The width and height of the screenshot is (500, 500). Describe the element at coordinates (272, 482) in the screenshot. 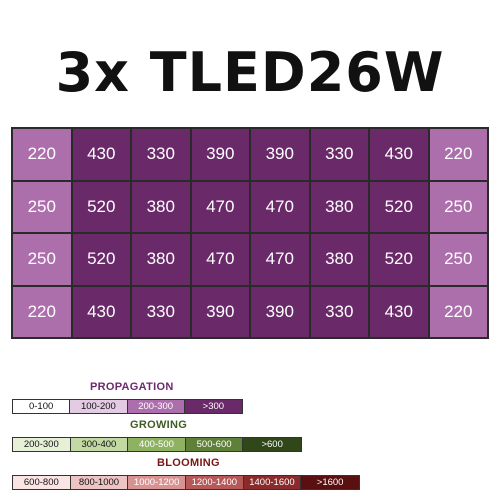

I see `legend-segment: 1400-1600` at that location.